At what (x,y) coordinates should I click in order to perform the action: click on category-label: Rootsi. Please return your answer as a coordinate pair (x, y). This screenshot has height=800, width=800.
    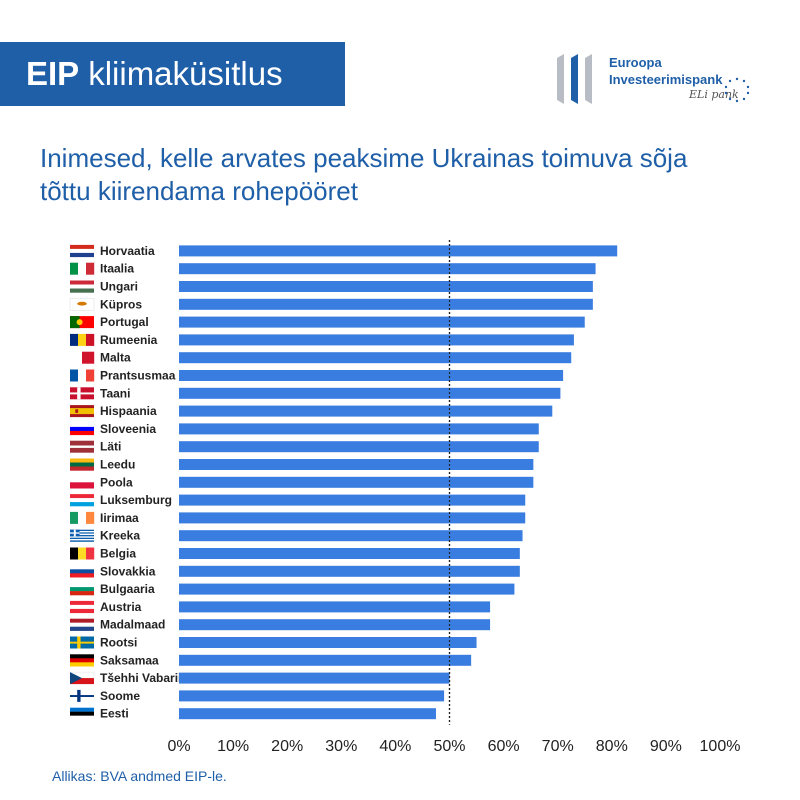
    Looking at the image, I should click on (118, 643).